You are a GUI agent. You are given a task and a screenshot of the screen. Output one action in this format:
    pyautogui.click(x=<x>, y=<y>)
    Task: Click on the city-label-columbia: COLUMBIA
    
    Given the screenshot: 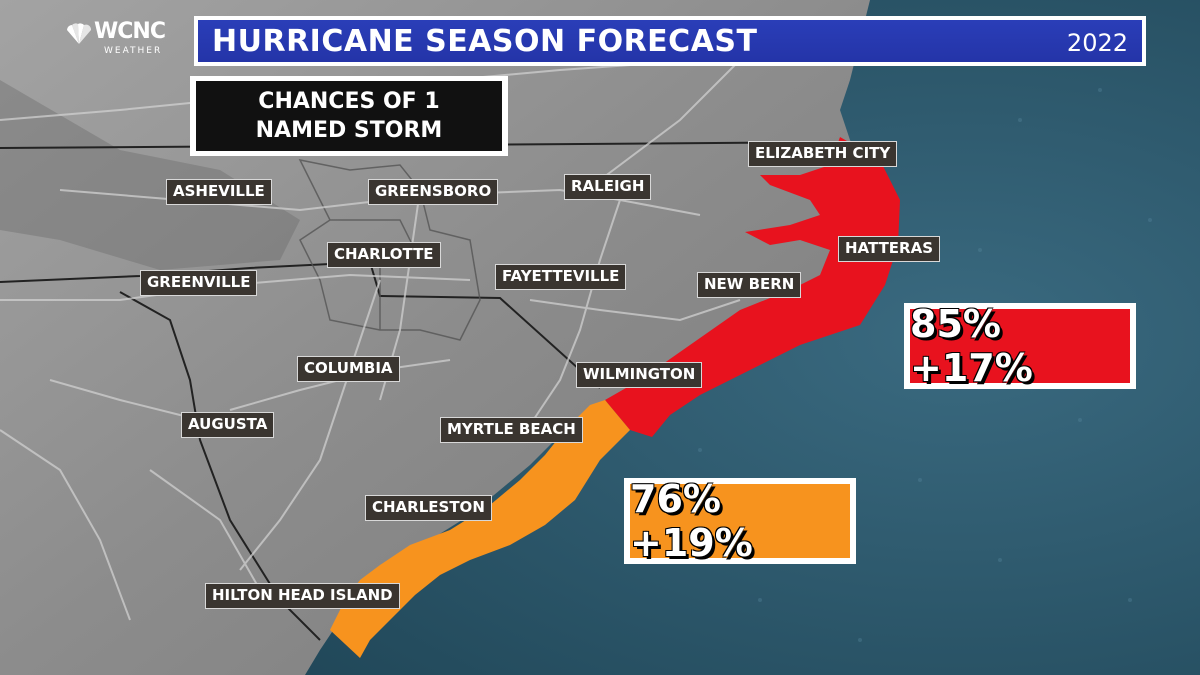 What is the action you would take?
    pyautogui.click(x=348, y=369)
    